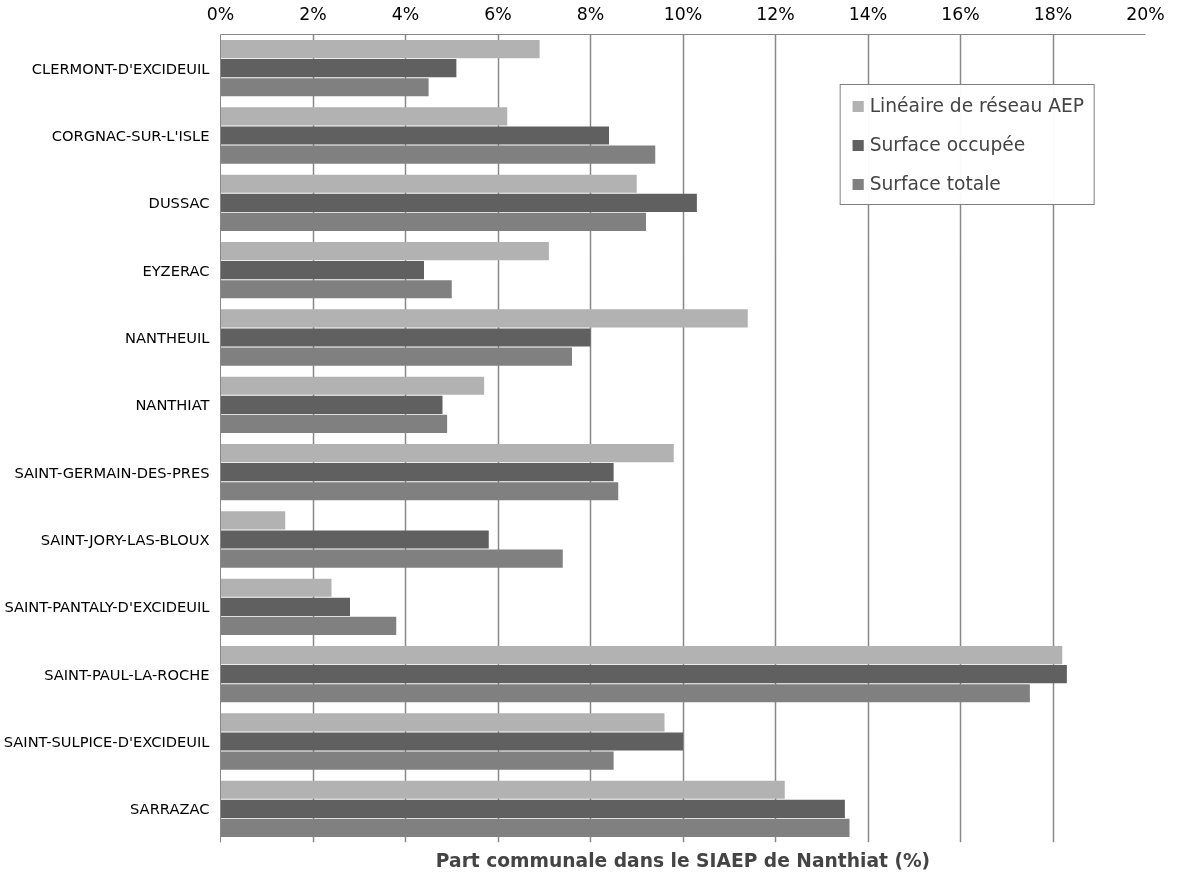 Image resolution: width=1192 pixels, height=883 pixels. I want to click on x-tick-label: 16%, so click(960, 13).